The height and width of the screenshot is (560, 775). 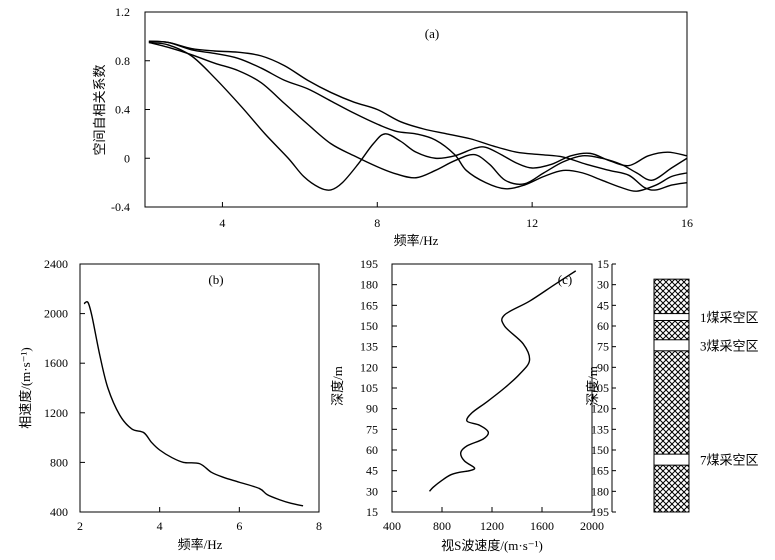 I want to click on chart-a-ylabel: 空间自相关系数, so click(x=99, y=109).